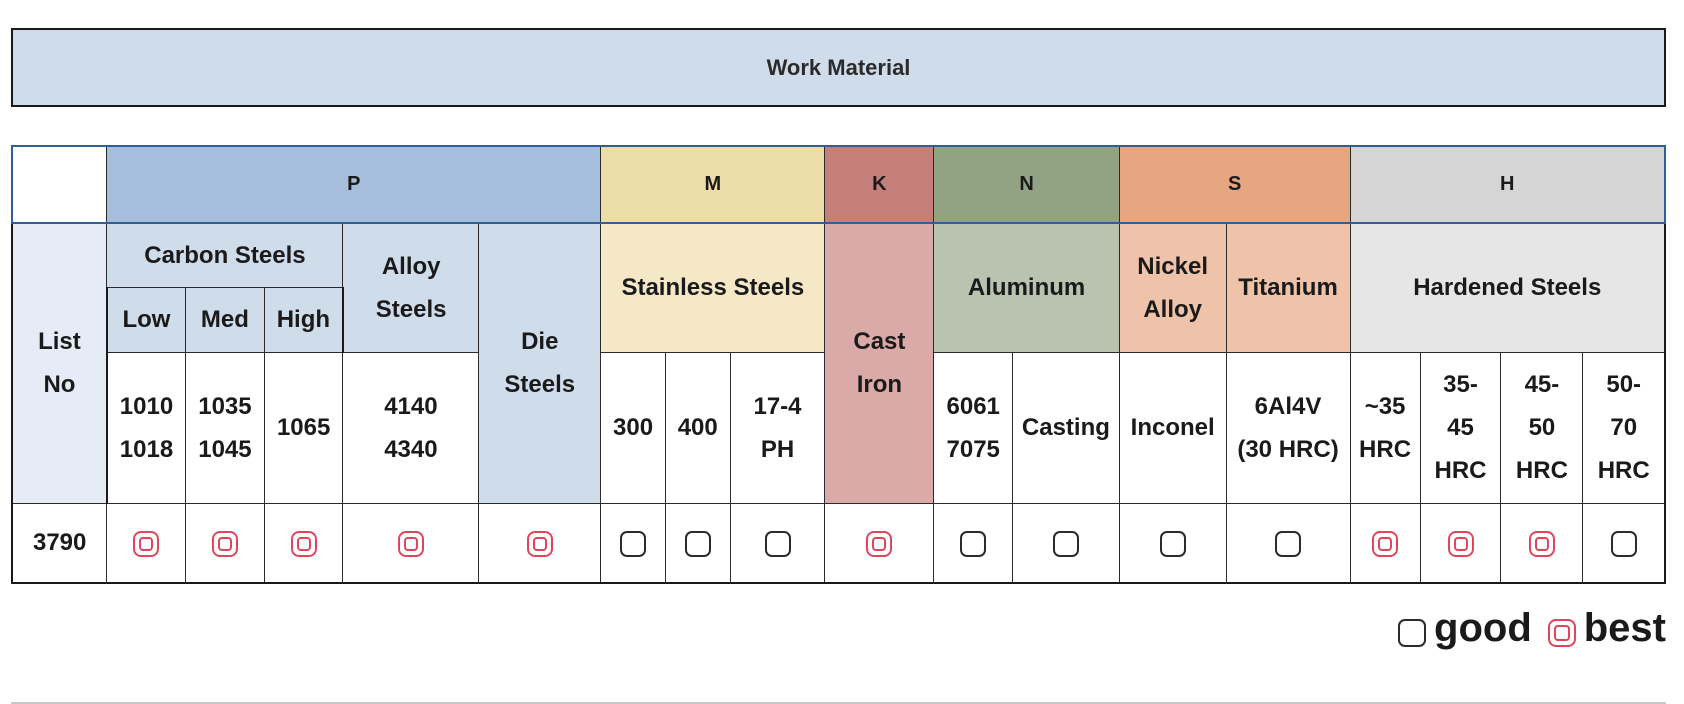  I want to click on stainless-steels-header: Stainless Steels, so click(713, 287).